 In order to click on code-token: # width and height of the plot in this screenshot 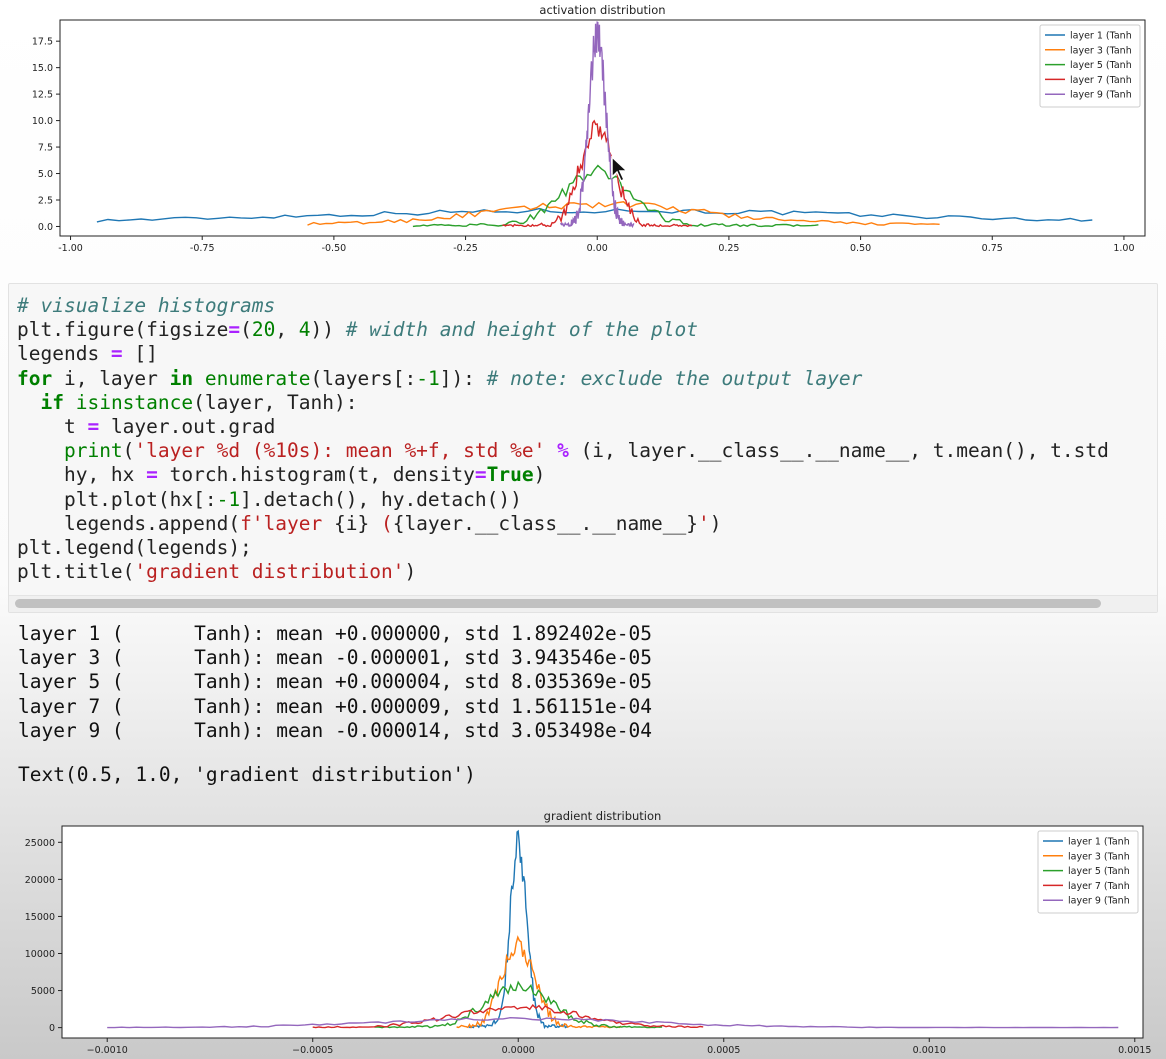, I will do `click(521, 330)`.